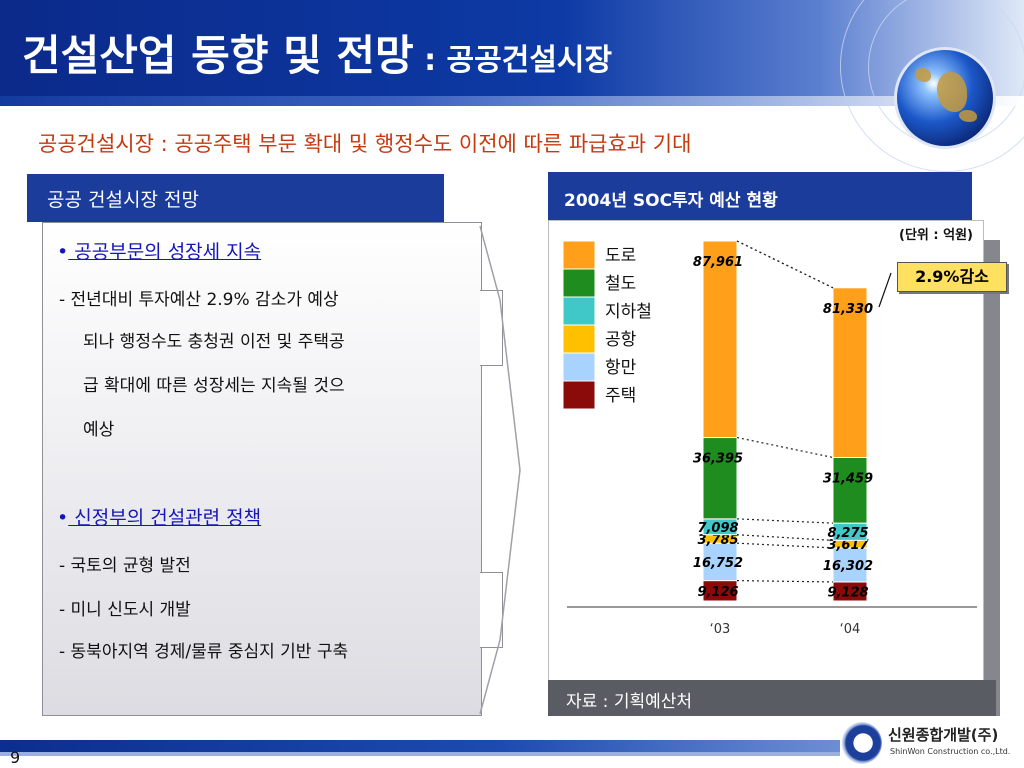 This screenshot has height=768, width=1024. I want to click on globe-icon, so click(945, 98).